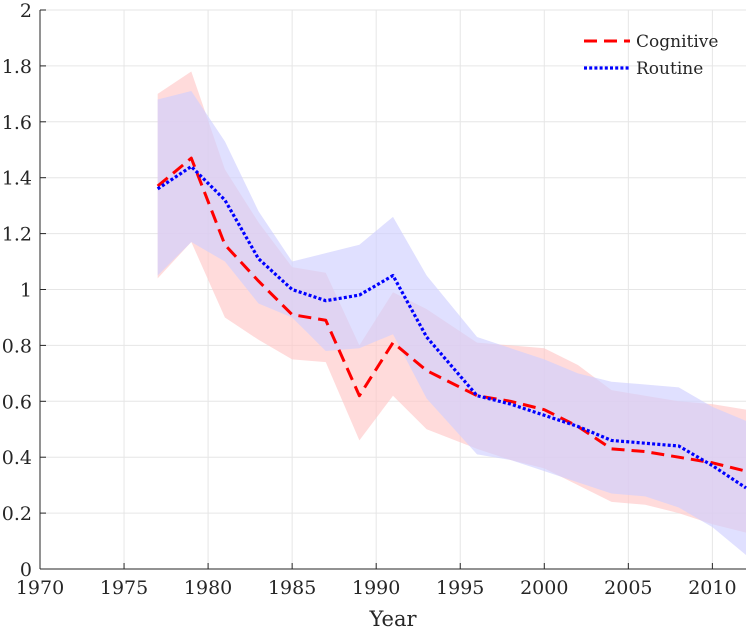 The width and height of the screenshot is (747, 630). I want to click on x-tick-label: 1985, so click(292, 588).